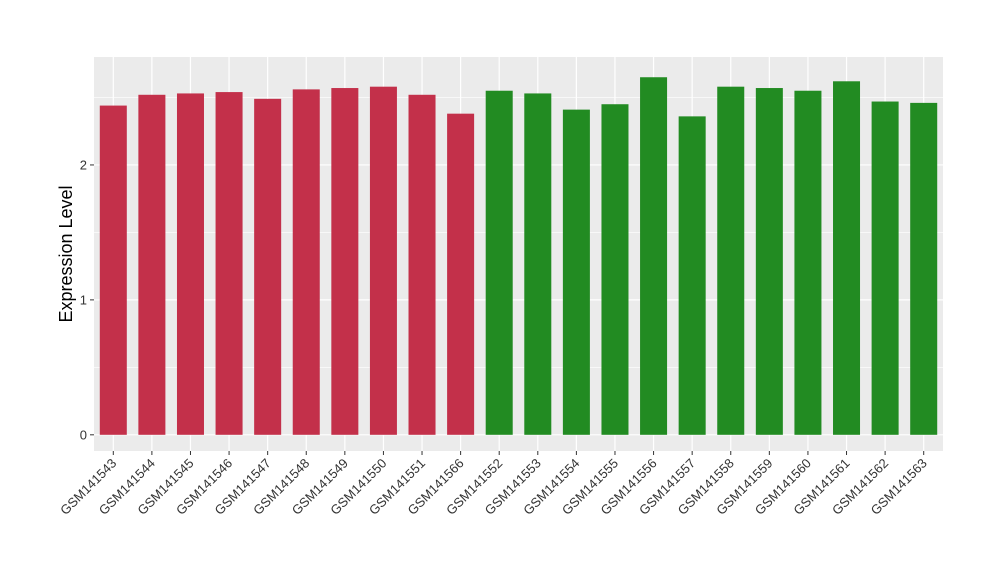 Image resolution: width=1000 pixels, height=580 pixels. What do you see at coordinates (83, 434) in the screenshot?
I see `y-tick-label: 0` at bounding box center [83, 434].